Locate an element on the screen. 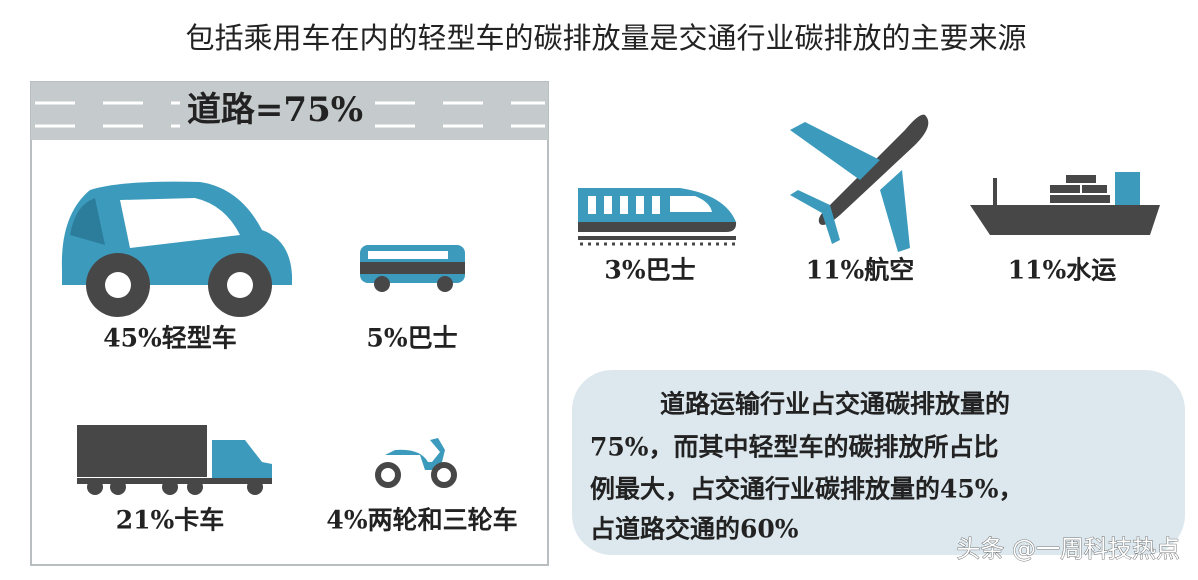 Image resolution: width=1198 pixels, height=580 pixels. truck-icon is located at coordinates (174, 460).